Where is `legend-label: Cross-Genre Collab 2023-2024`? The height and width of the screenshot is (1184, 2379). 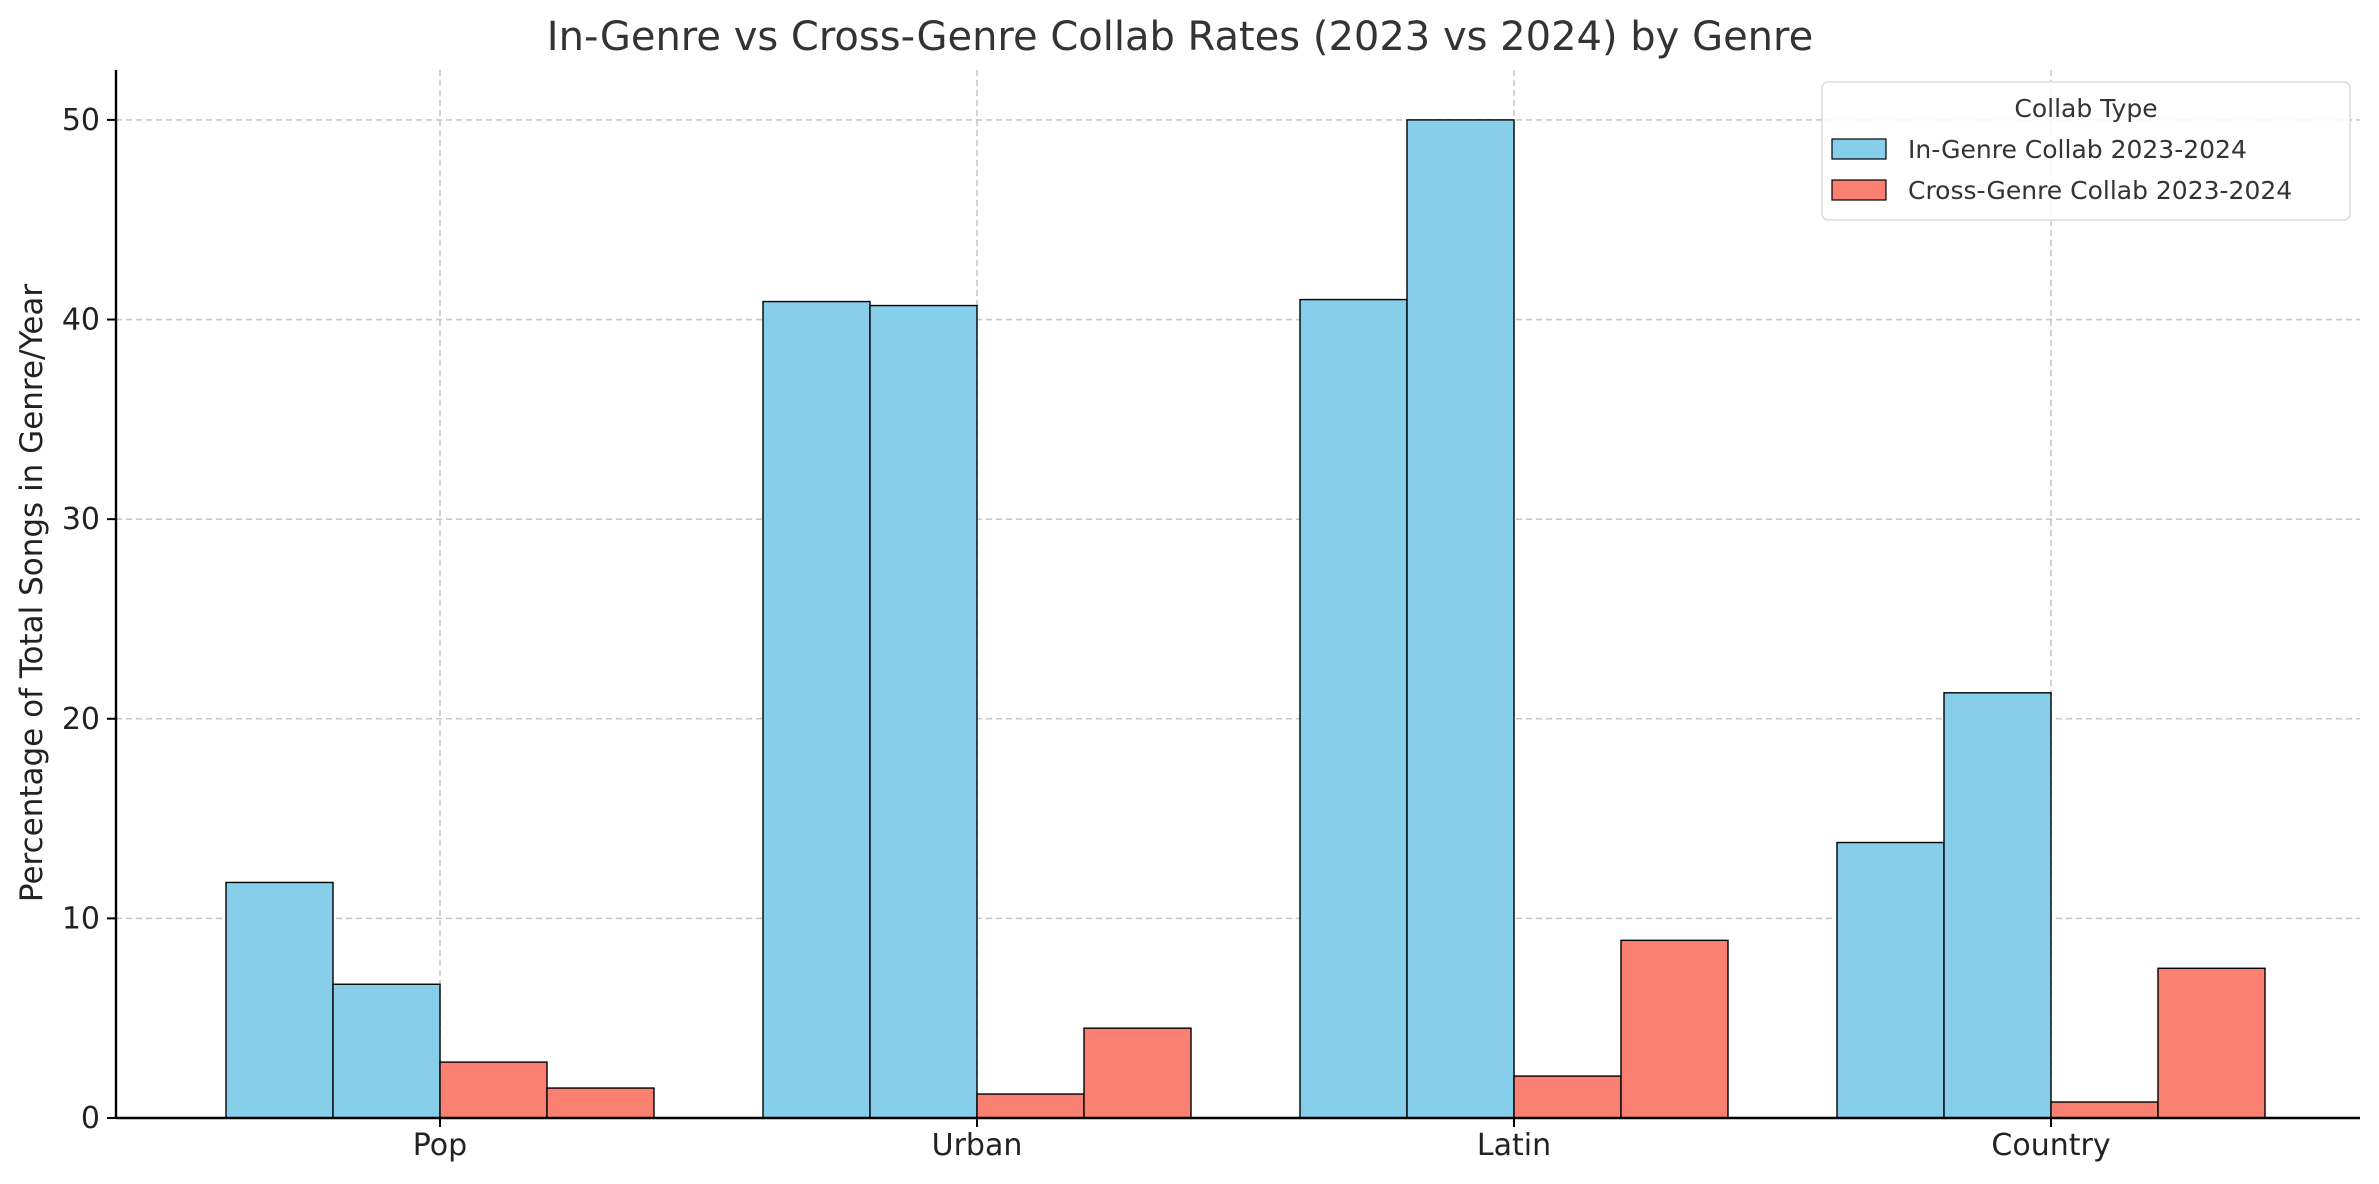 legend-label: Cross-Genre Collab 2023-2024 is located at coordinates (2100, 190).